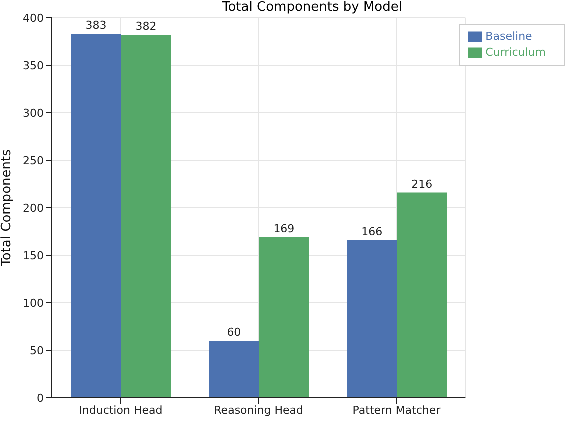  Describe the element at coordinates (121, 410) in the screenshot. I see `x-tick-label: Induction Head` at that location.